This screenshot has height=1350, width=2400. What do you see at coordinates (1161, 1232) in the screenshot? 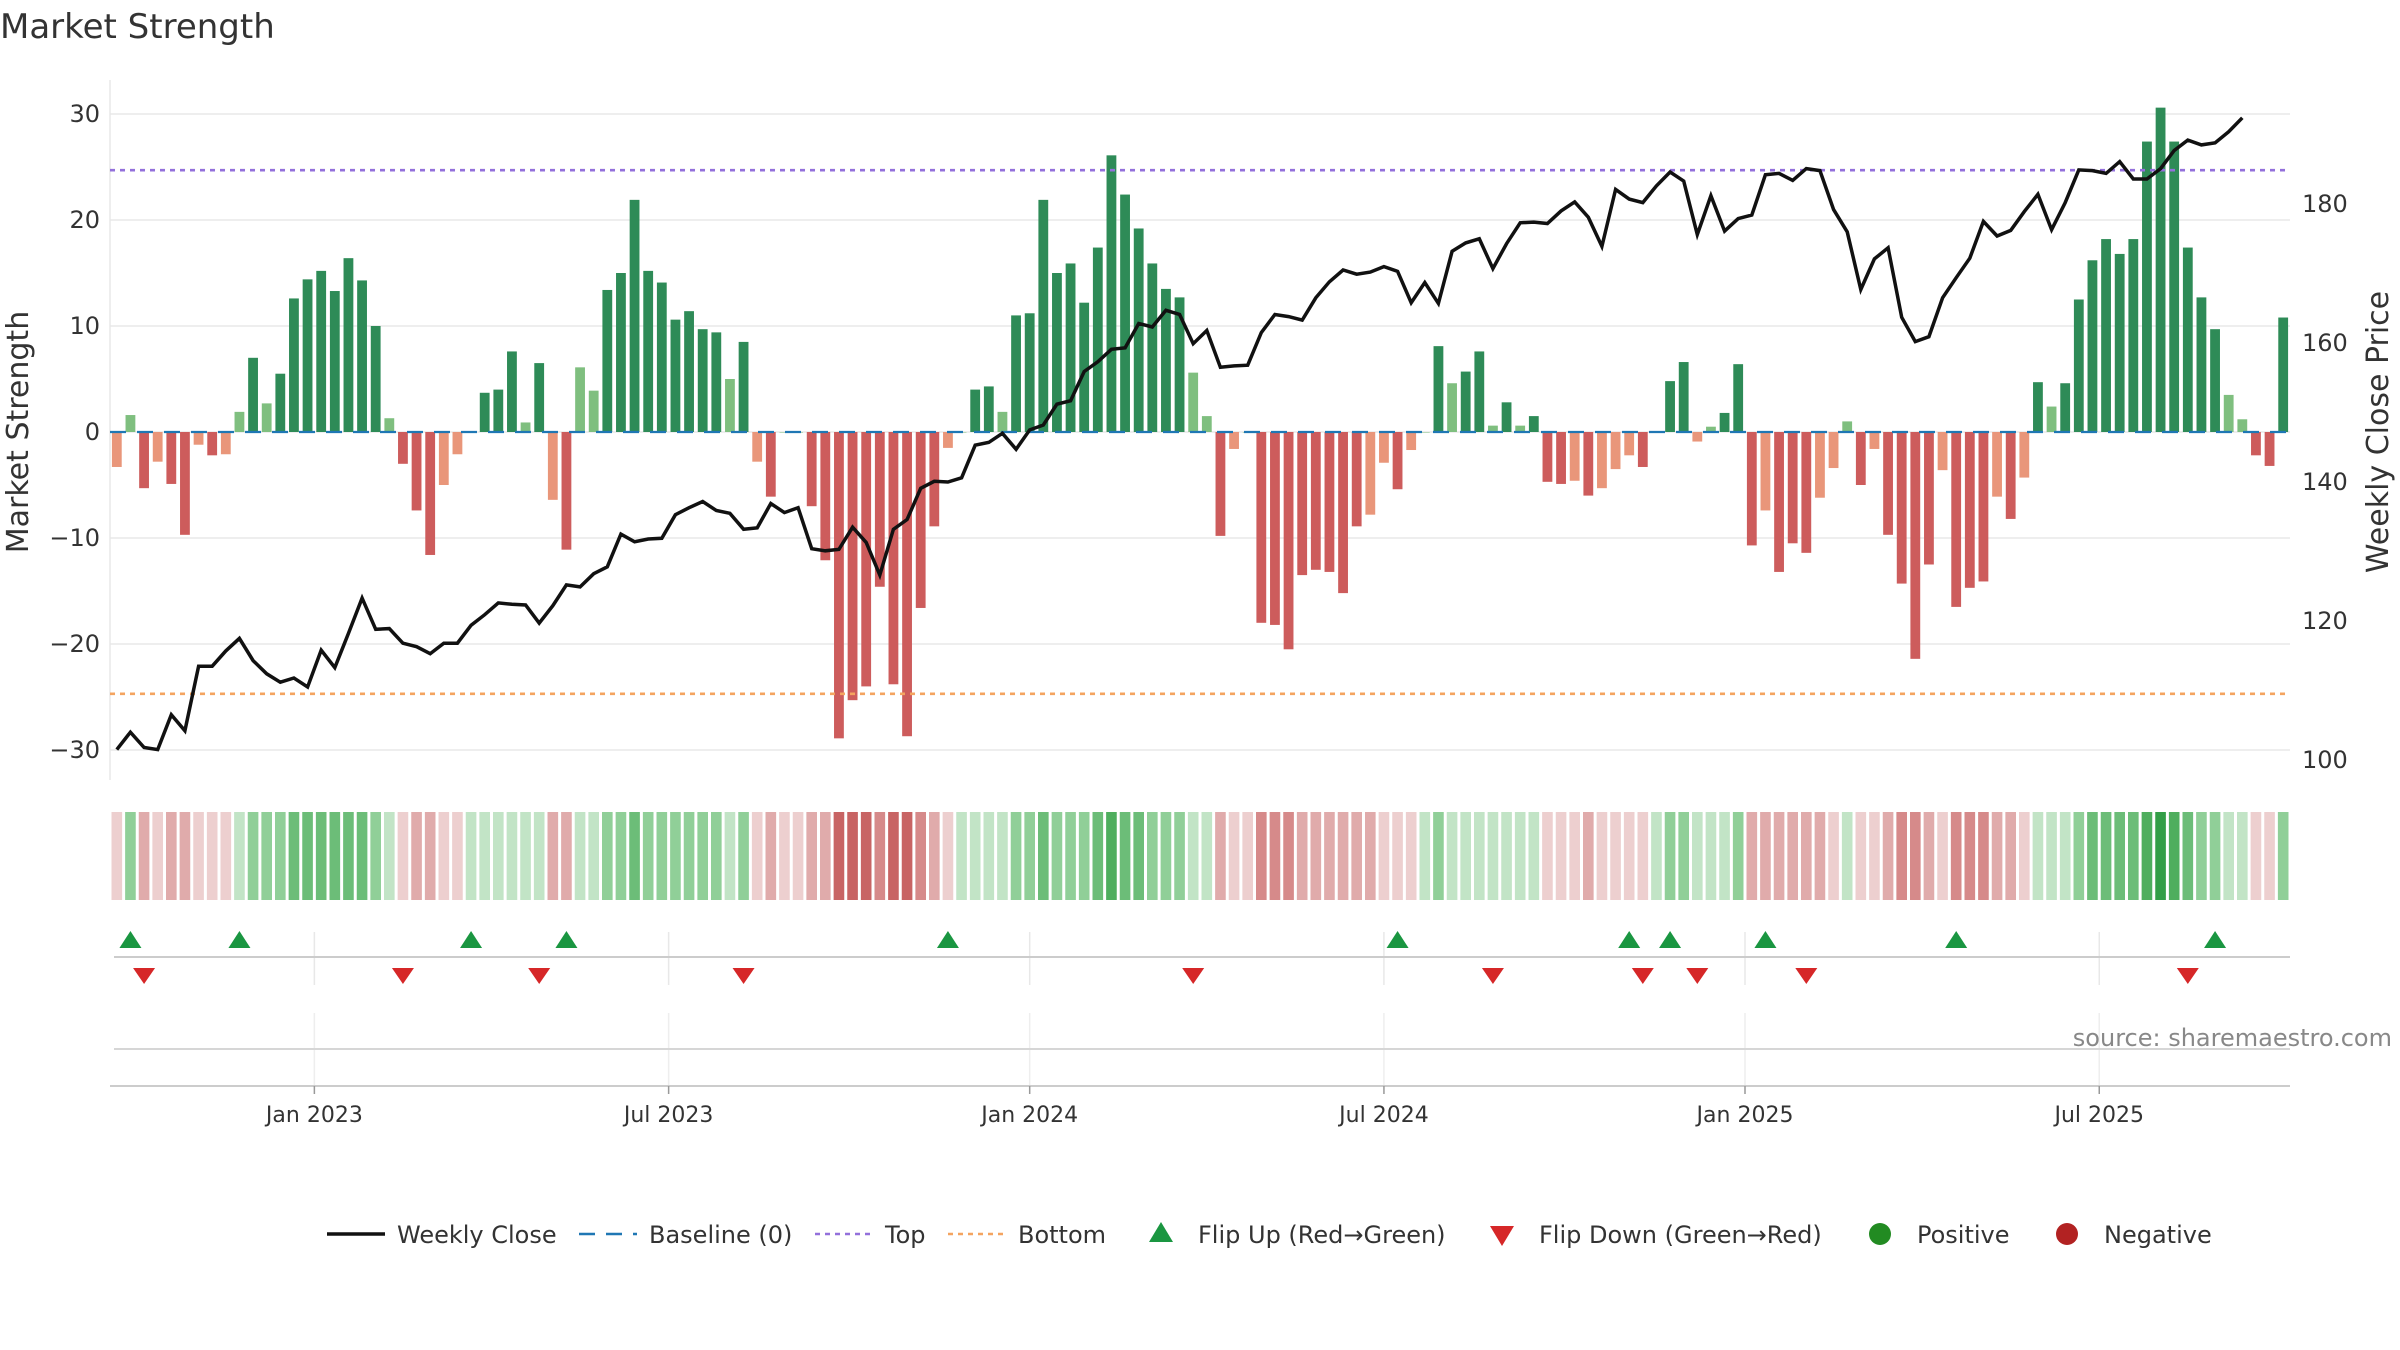
I see `legend-flip-up-icon` at bounding box center [1161, 1232].